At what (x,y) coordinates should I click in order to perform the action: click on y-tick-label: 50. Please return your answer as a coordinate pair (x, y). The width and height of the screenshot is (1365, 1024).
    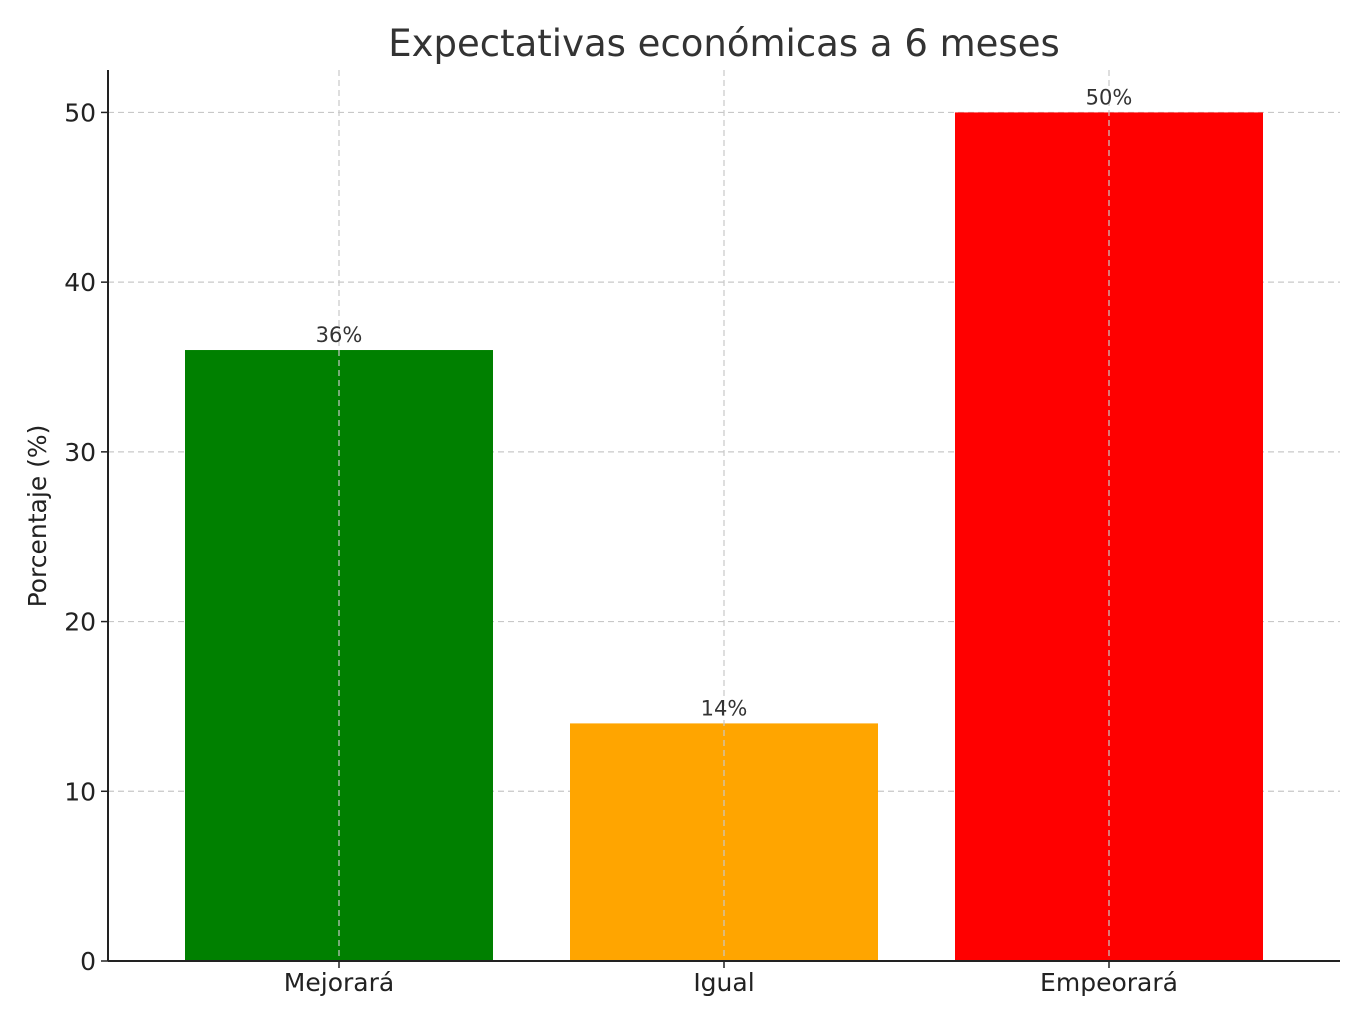
    Looking at the image, I should click on (80, 112).